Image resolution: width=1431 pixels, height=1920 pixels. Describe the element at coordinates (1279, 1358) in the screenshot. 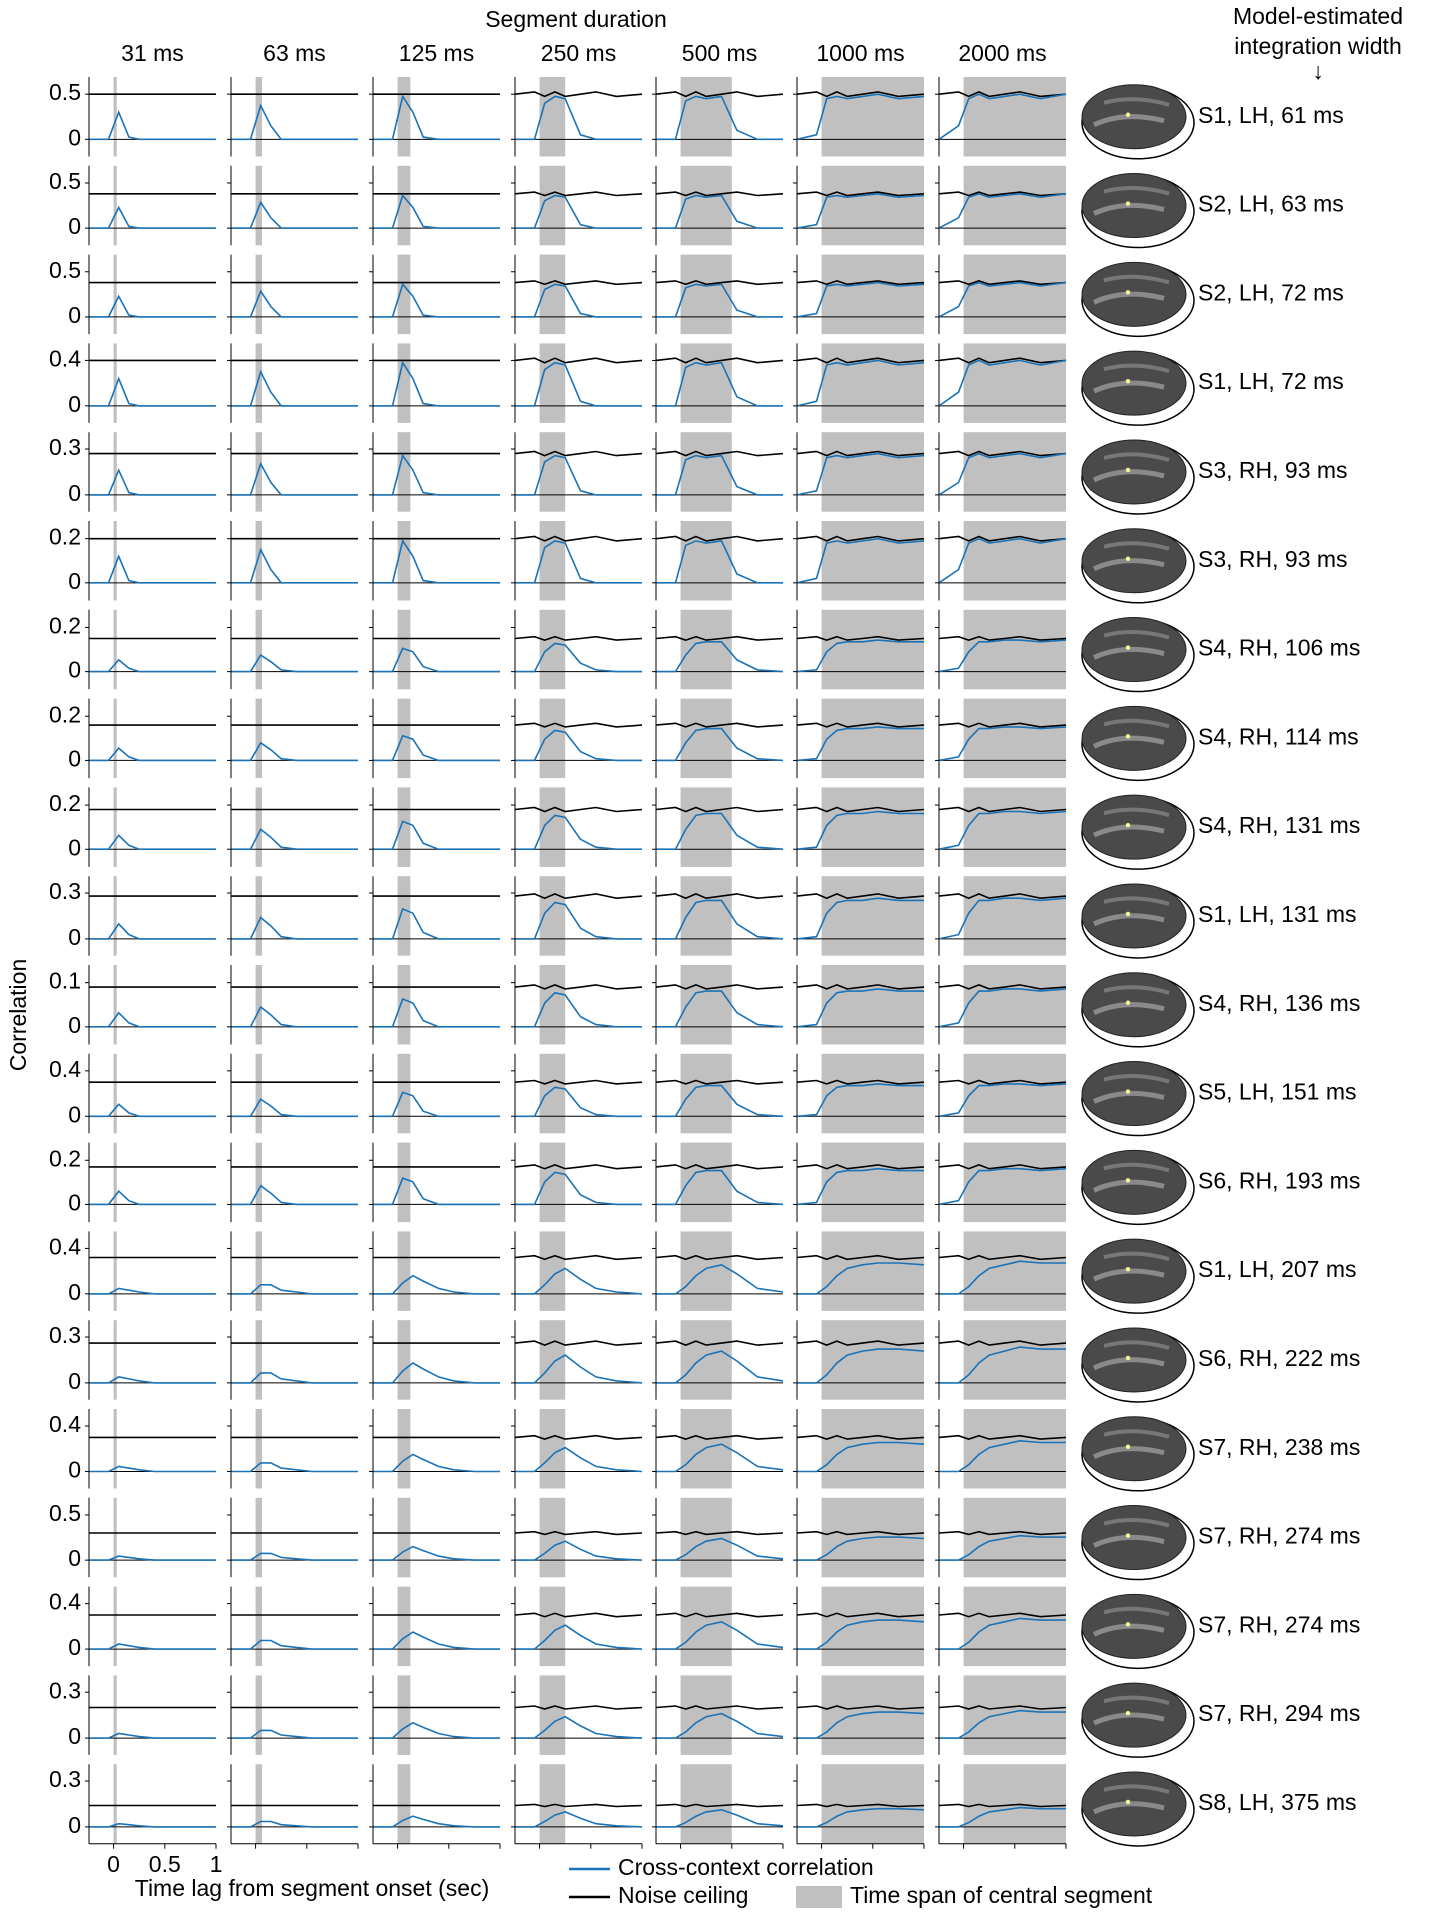

I see `row-label: S6, RH, 222 ms` at that location.